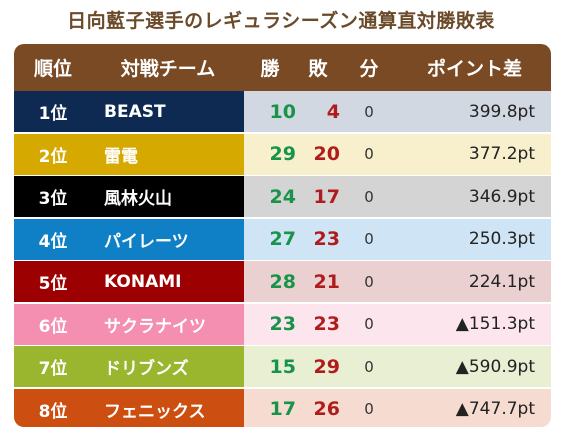  Describe the element at coordinates (501, 154) in the screenshot. I see `points-diff-cell: 377.2pt` at that location.